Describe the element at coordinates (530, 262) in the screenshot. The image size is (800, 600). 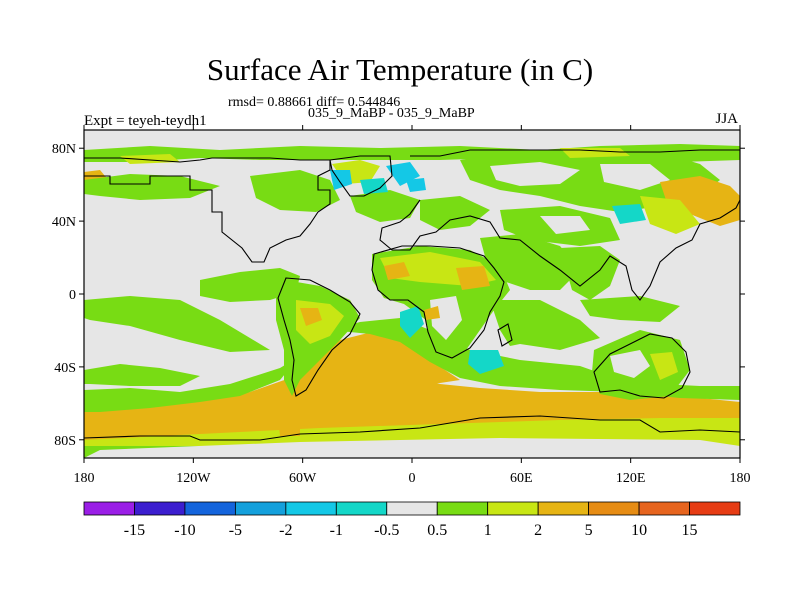
I see `arabia-green` at that location.